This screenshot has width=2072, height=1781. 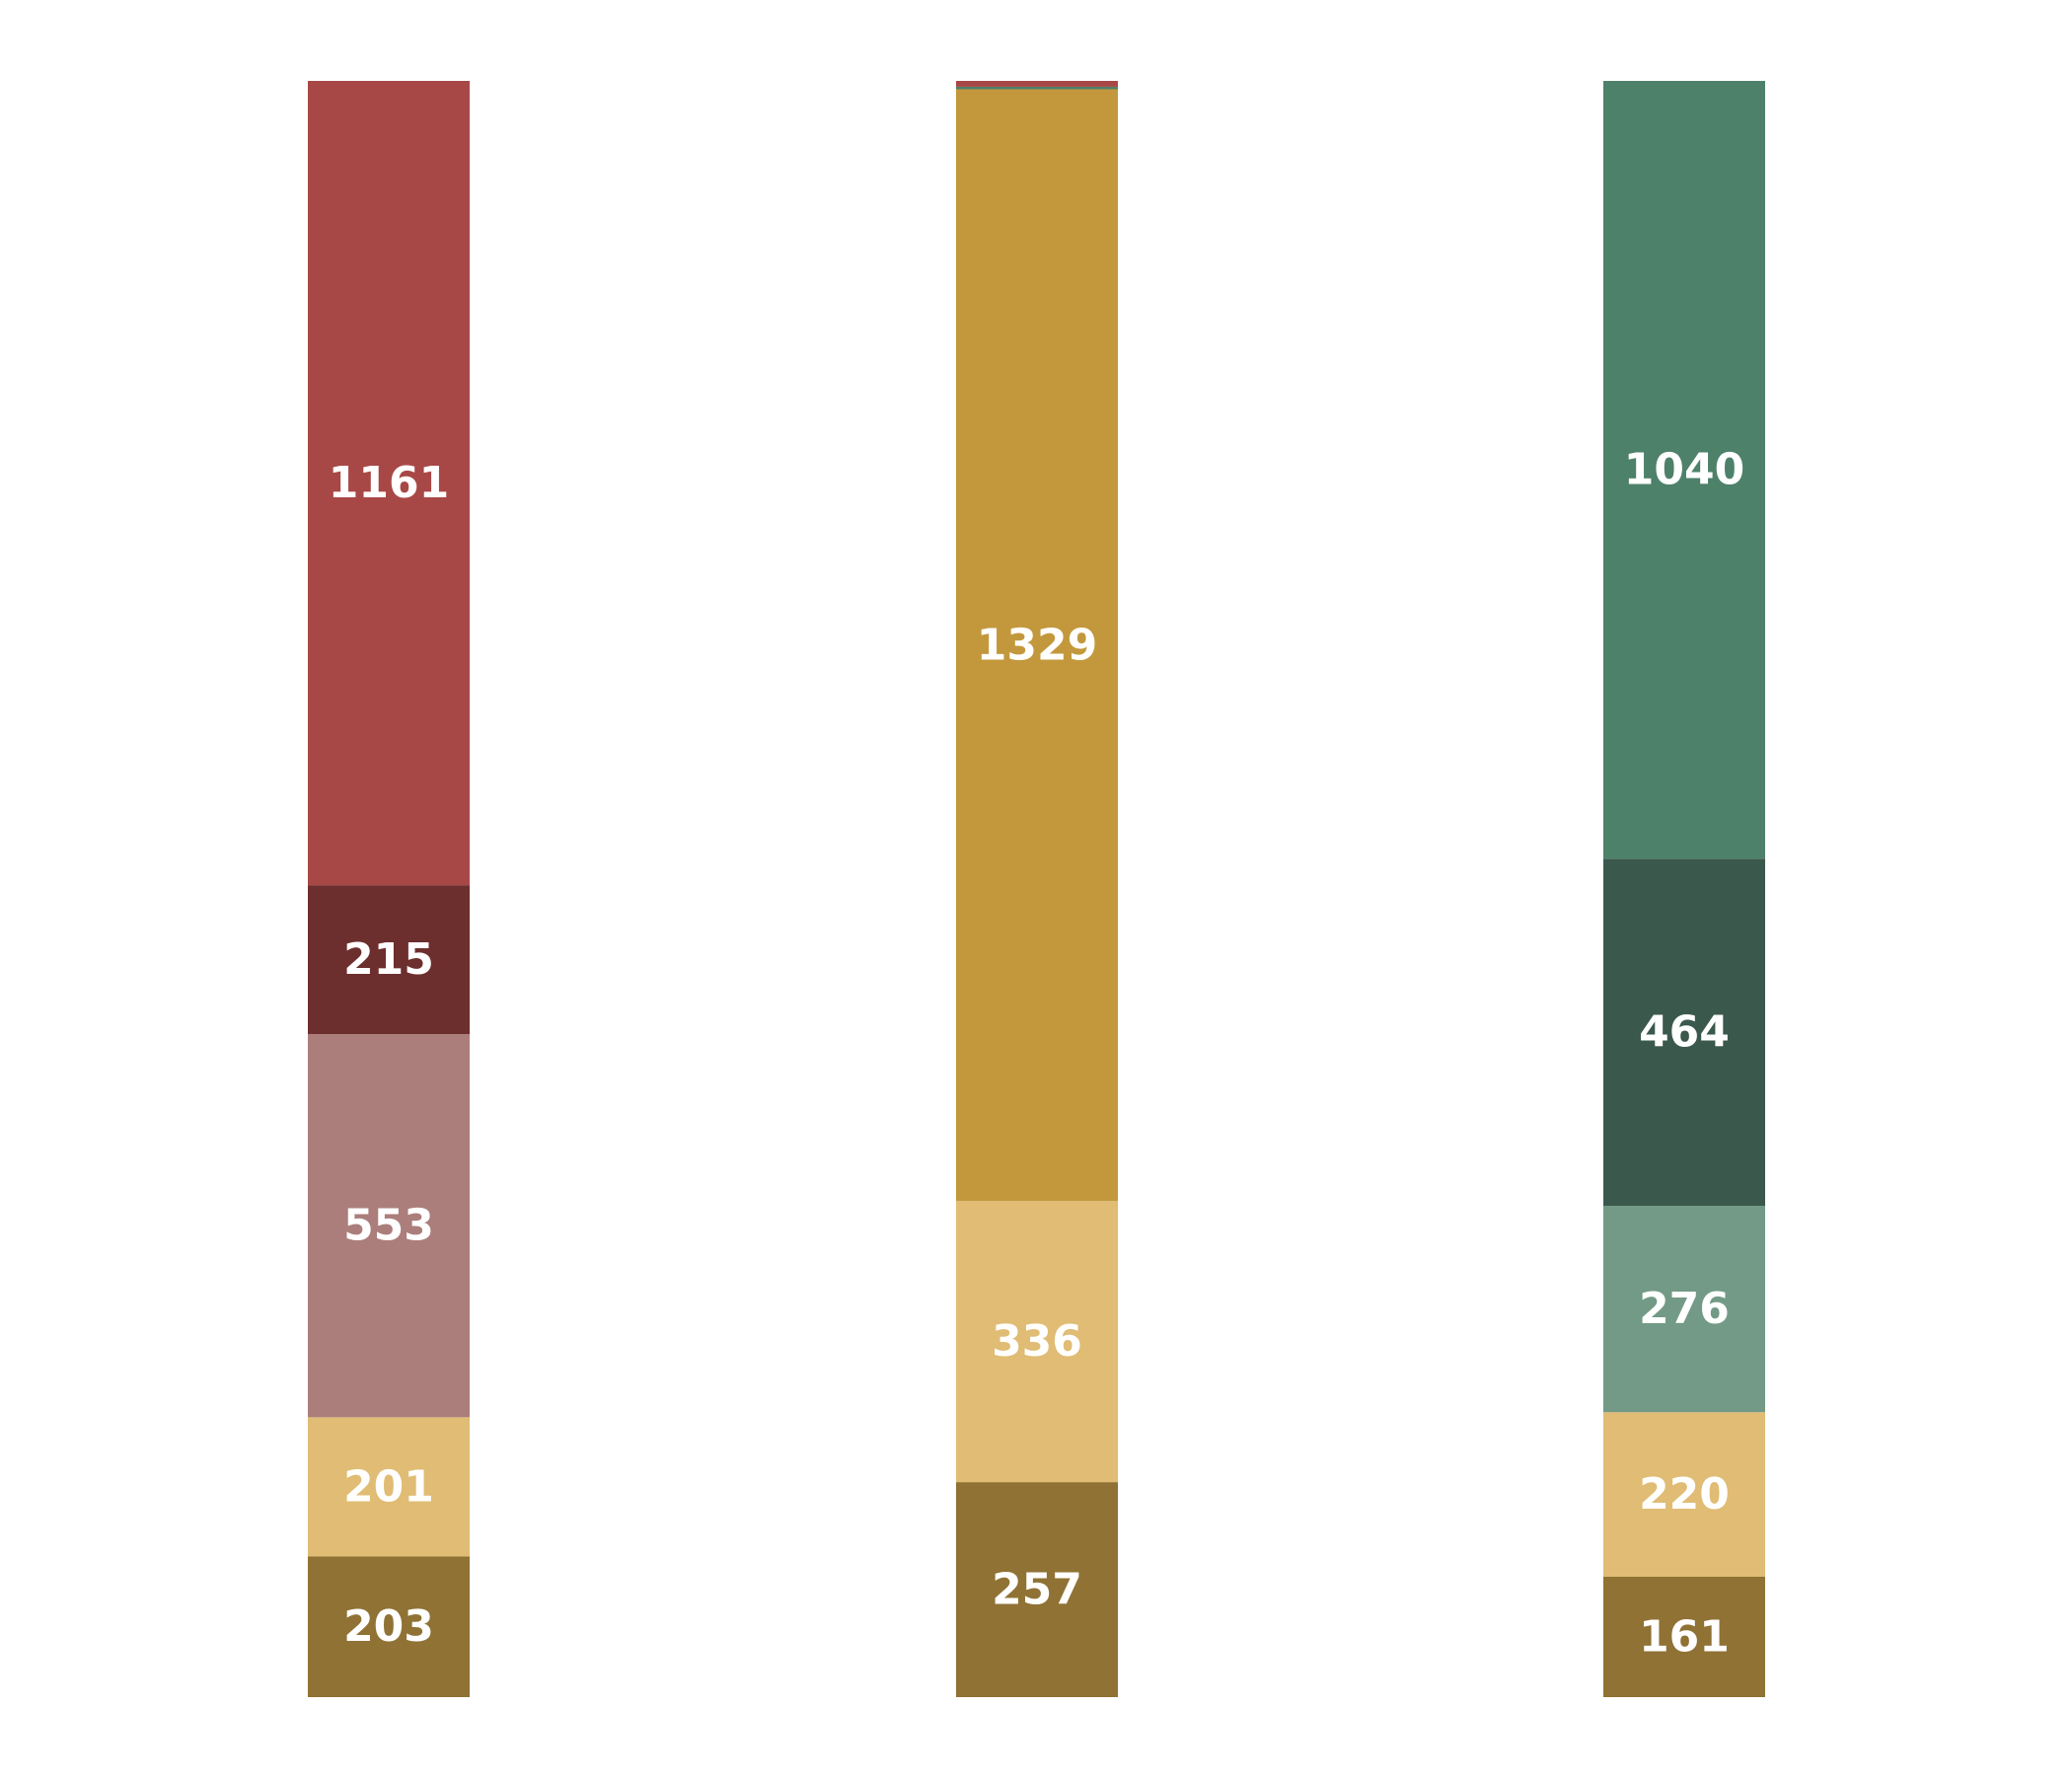 I want to click on data-label: 1161, so click(x=389, y=483).